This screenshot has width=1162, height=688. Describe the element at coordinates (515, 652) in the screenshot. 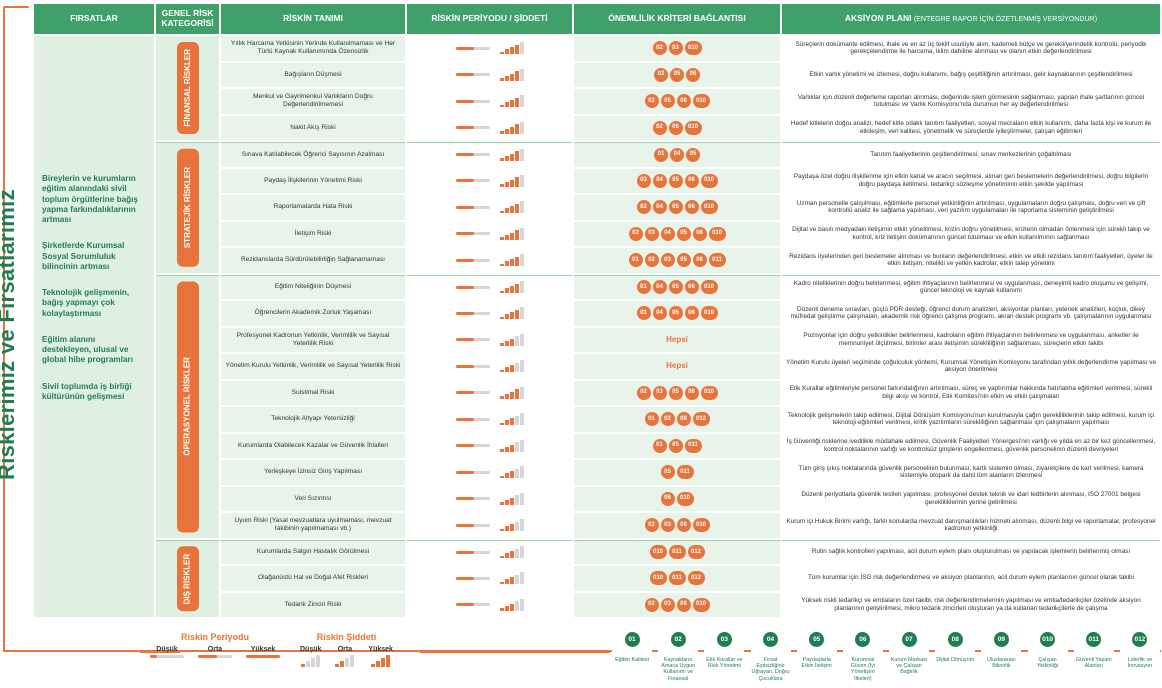

I see `legend-line-mid` at that location.